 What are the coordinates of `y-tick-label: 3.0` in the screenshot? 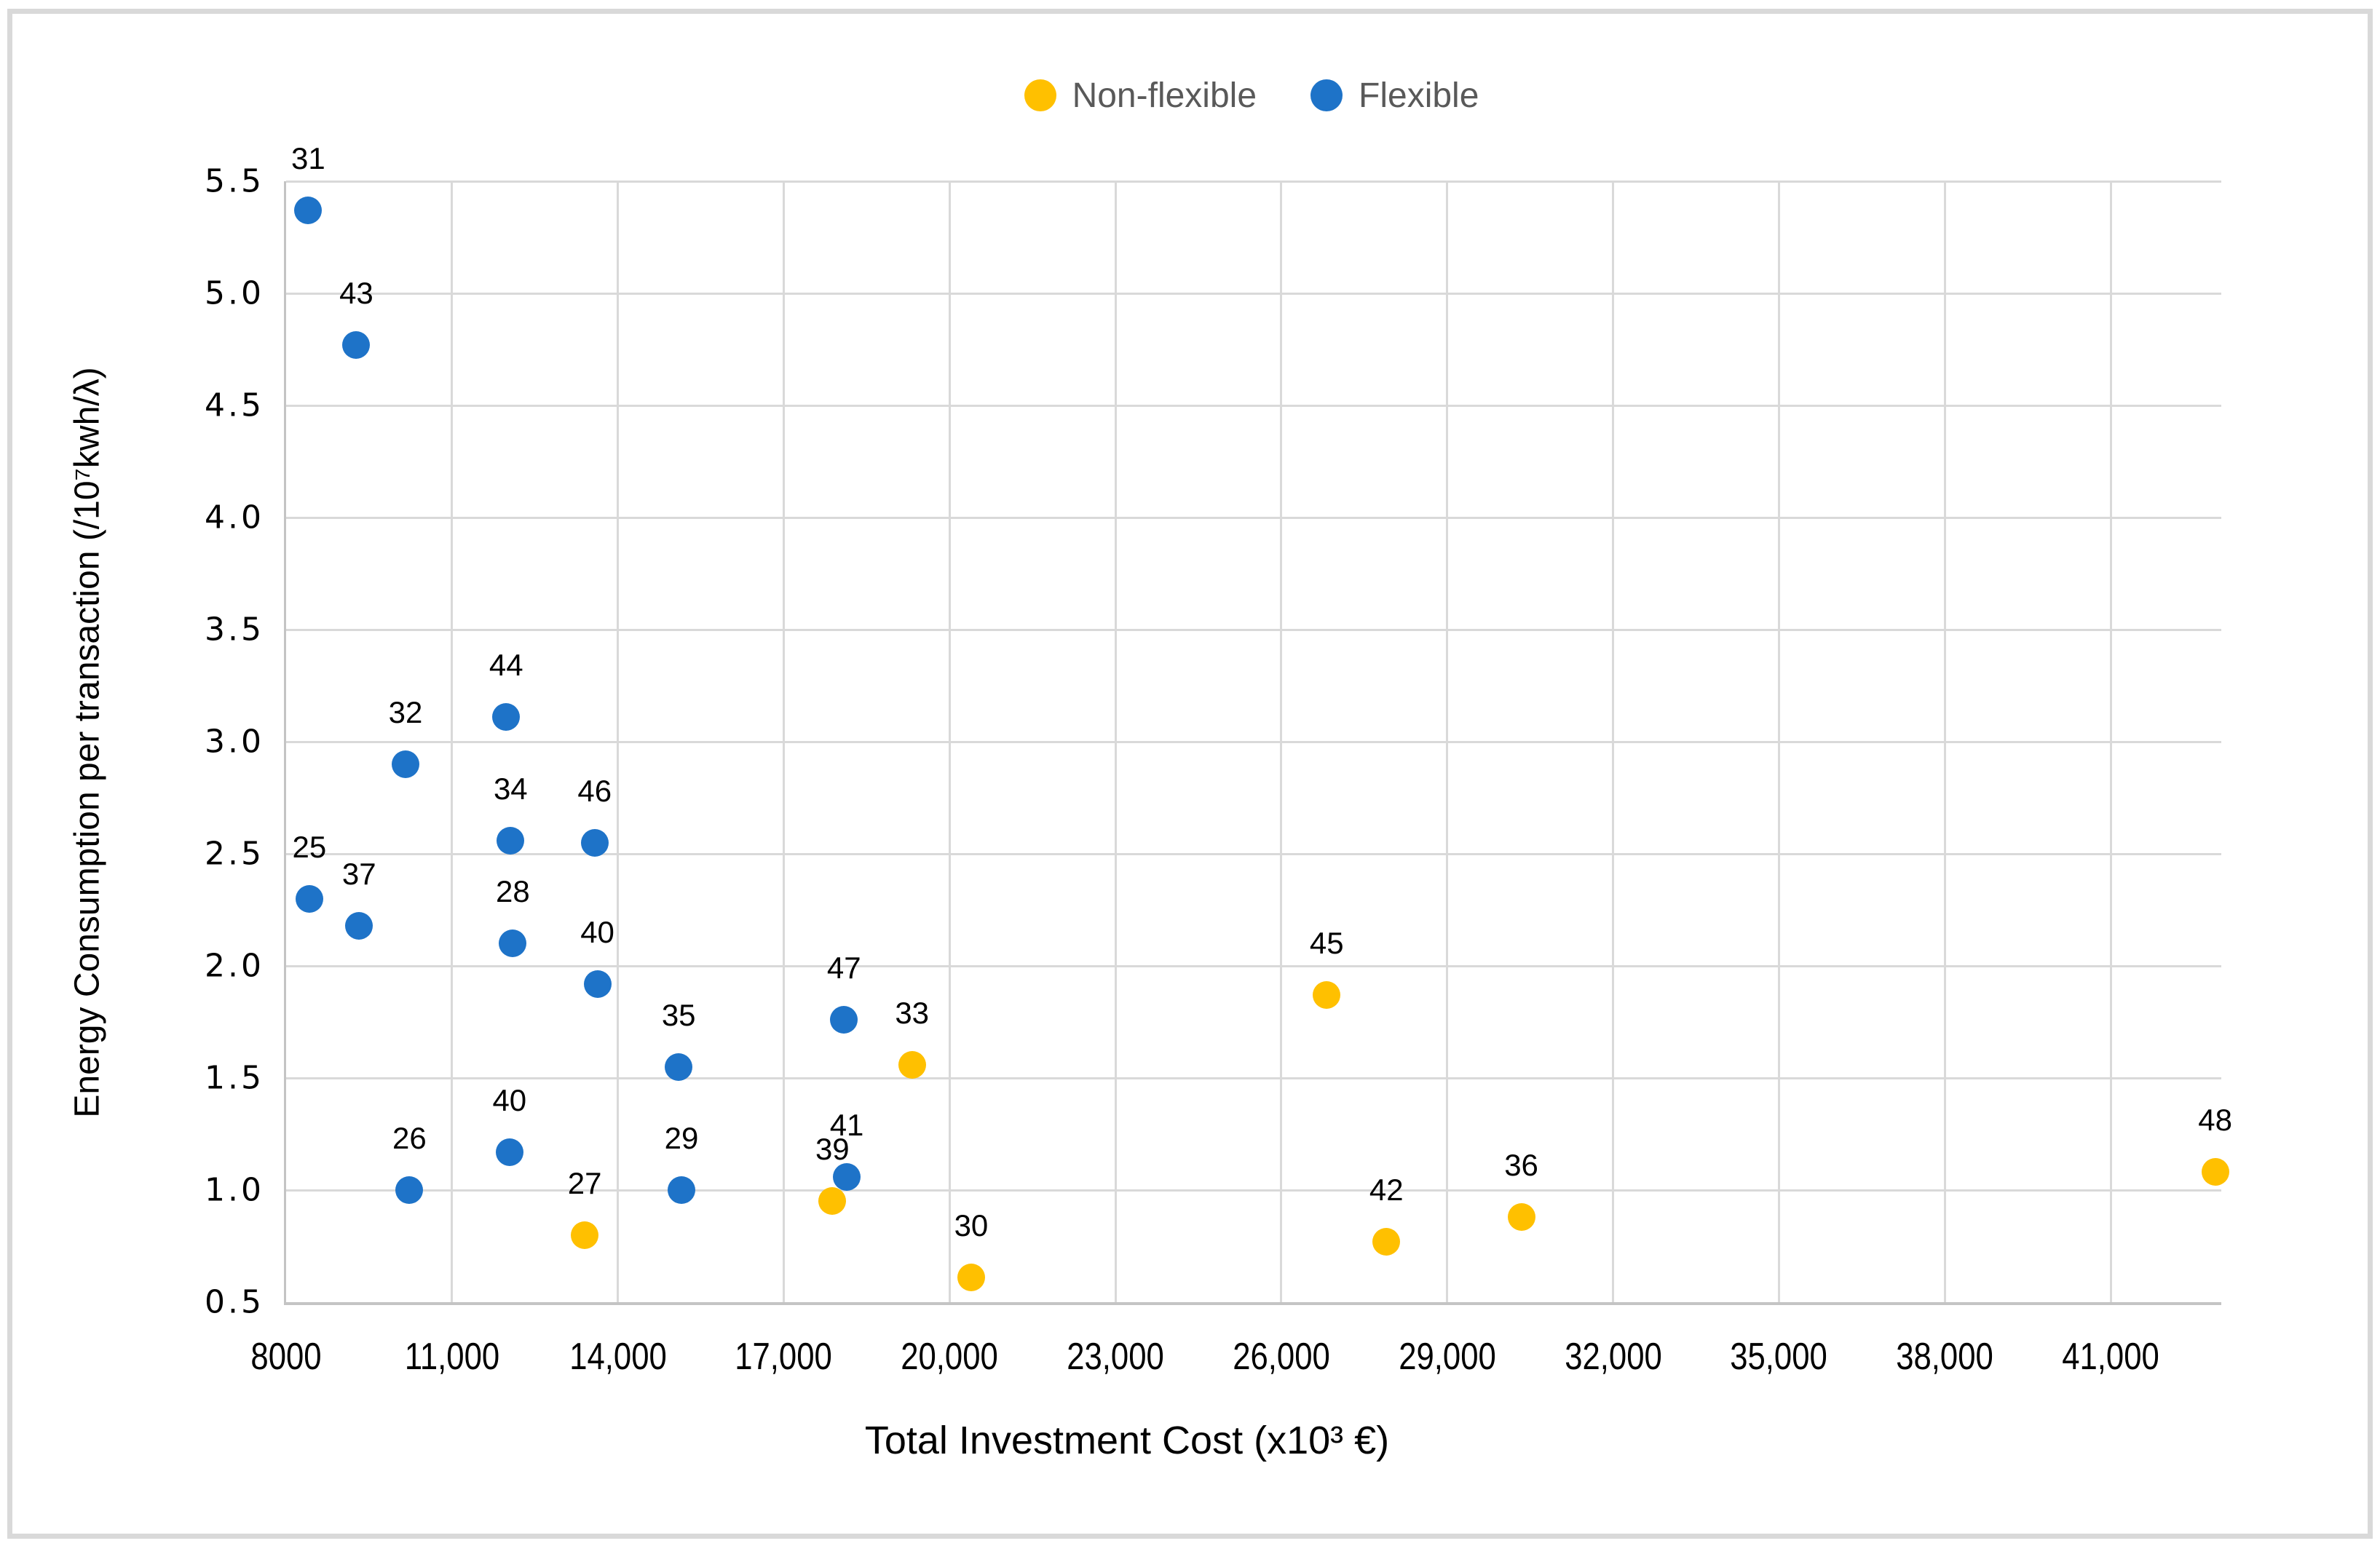 It's located at (234, 742).